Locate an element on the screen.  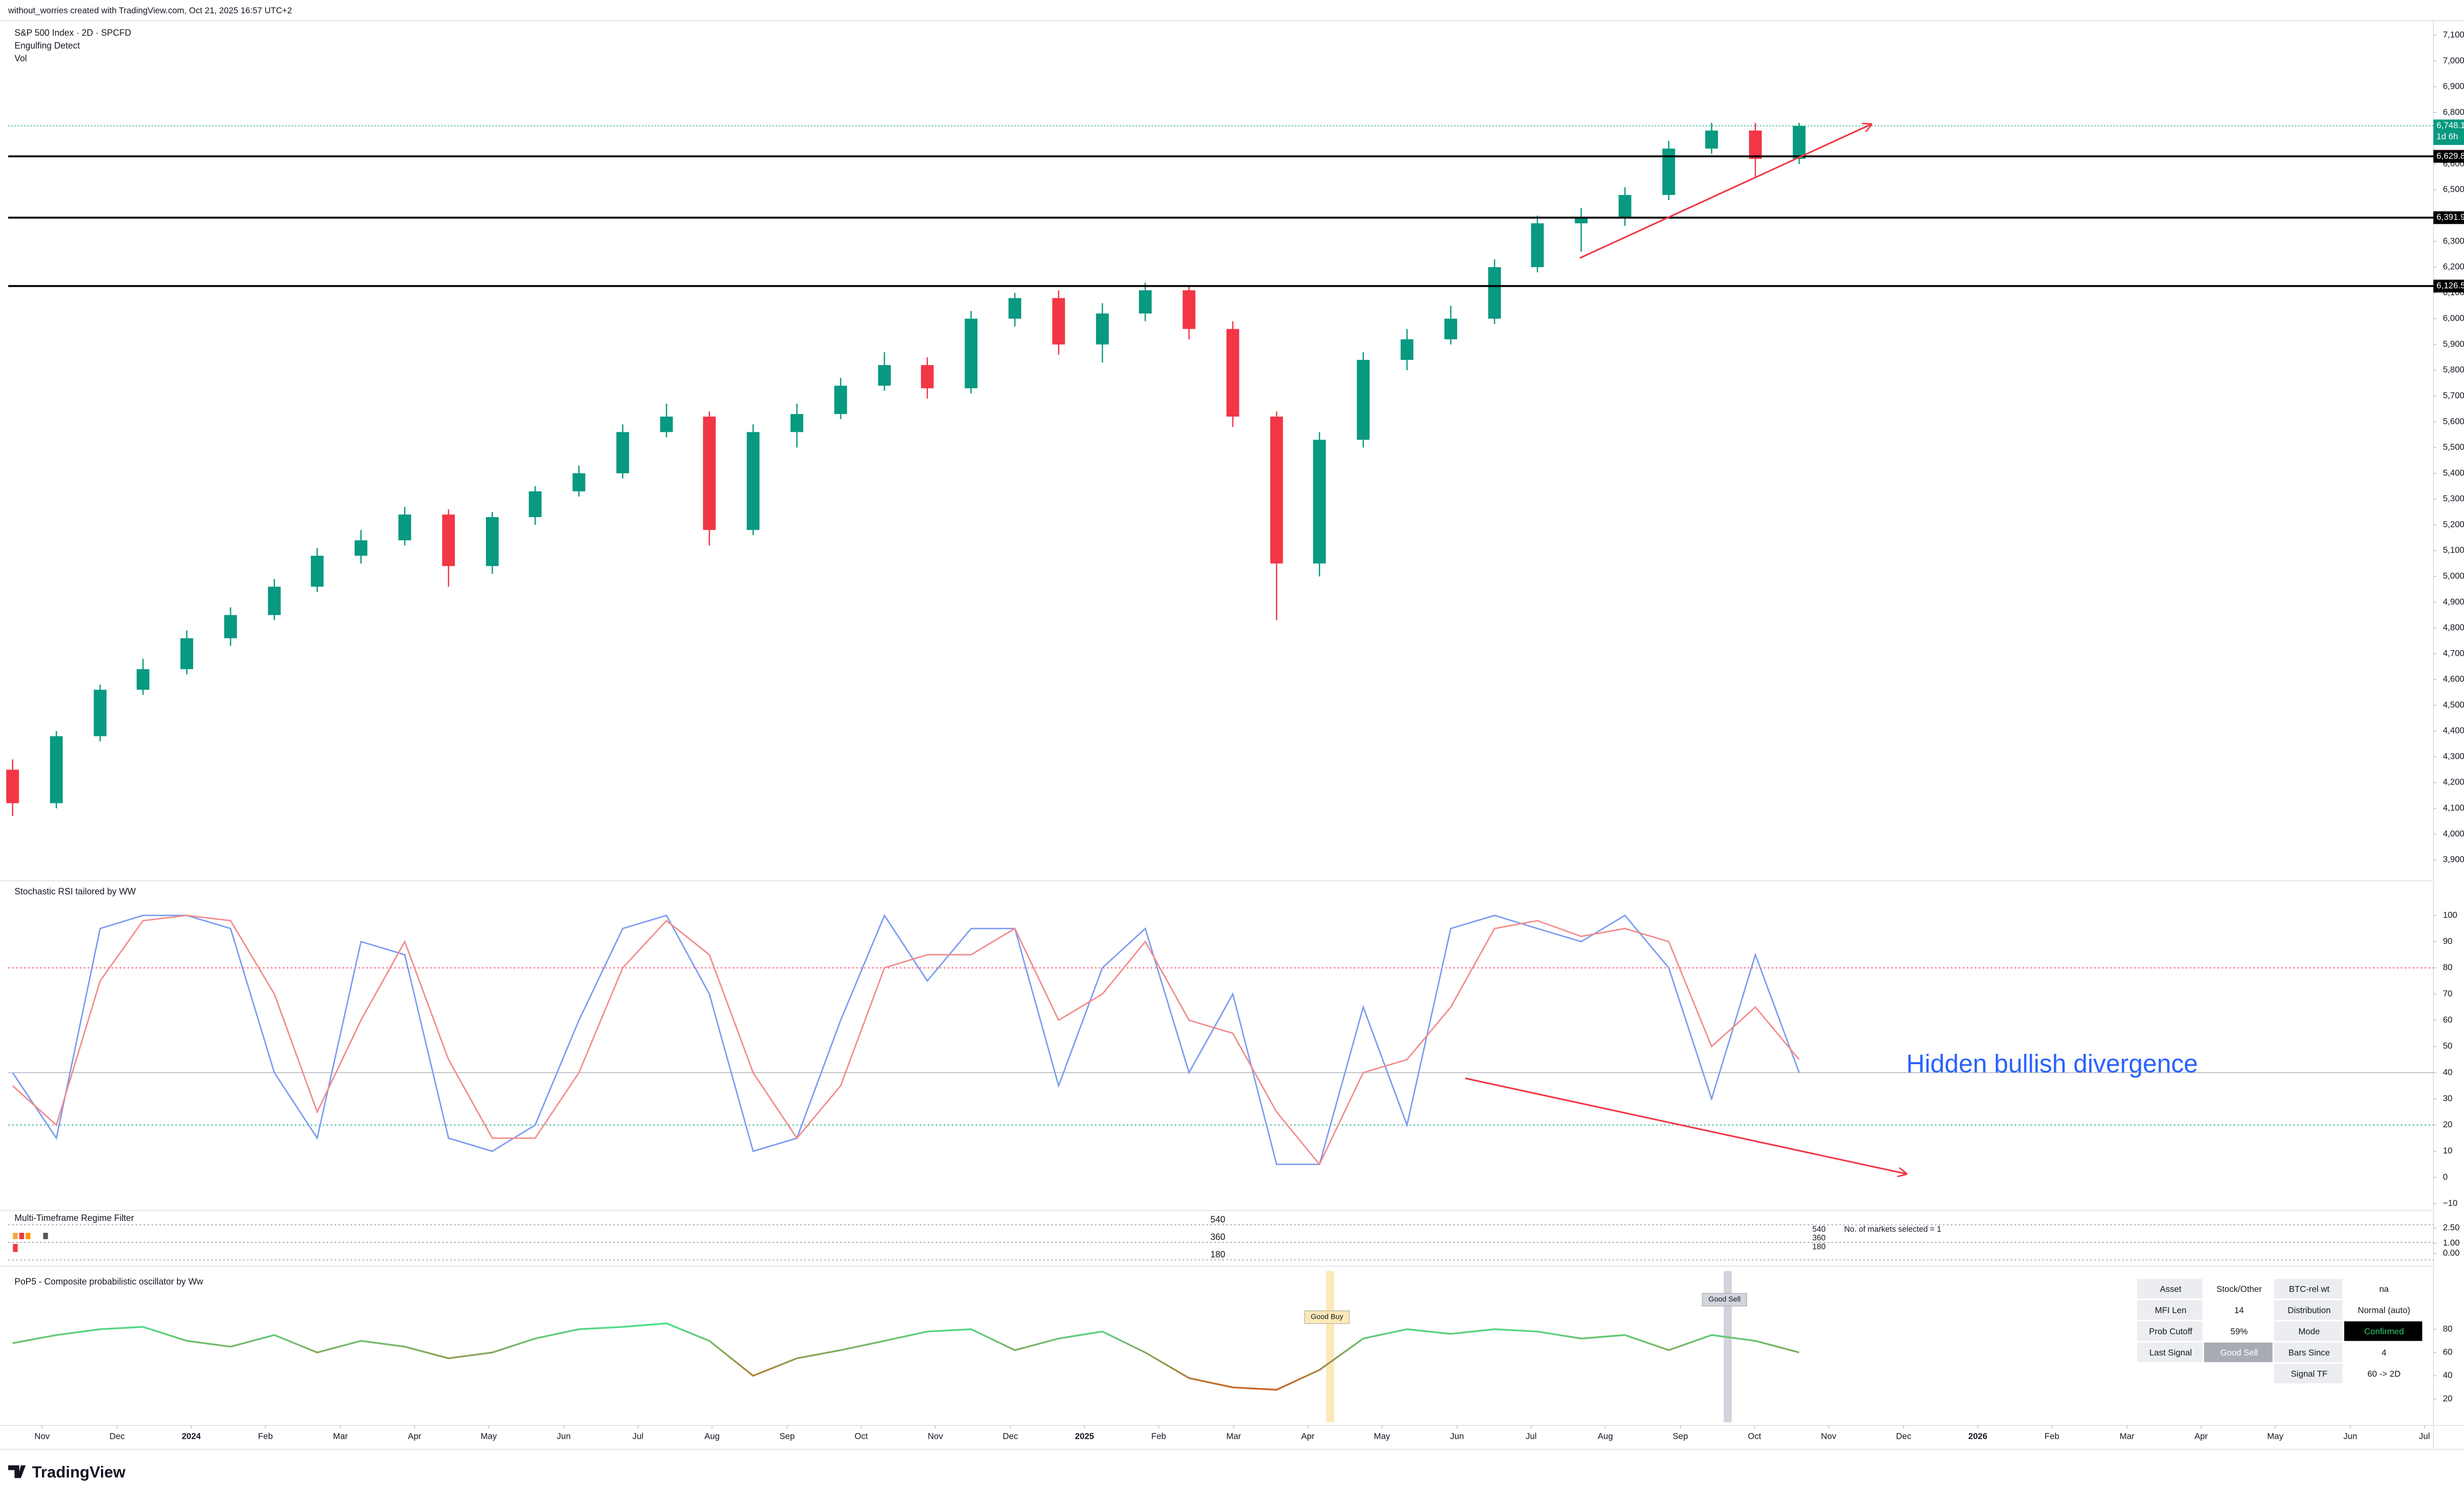
stoch-line is located at coordinates (906, 1040).